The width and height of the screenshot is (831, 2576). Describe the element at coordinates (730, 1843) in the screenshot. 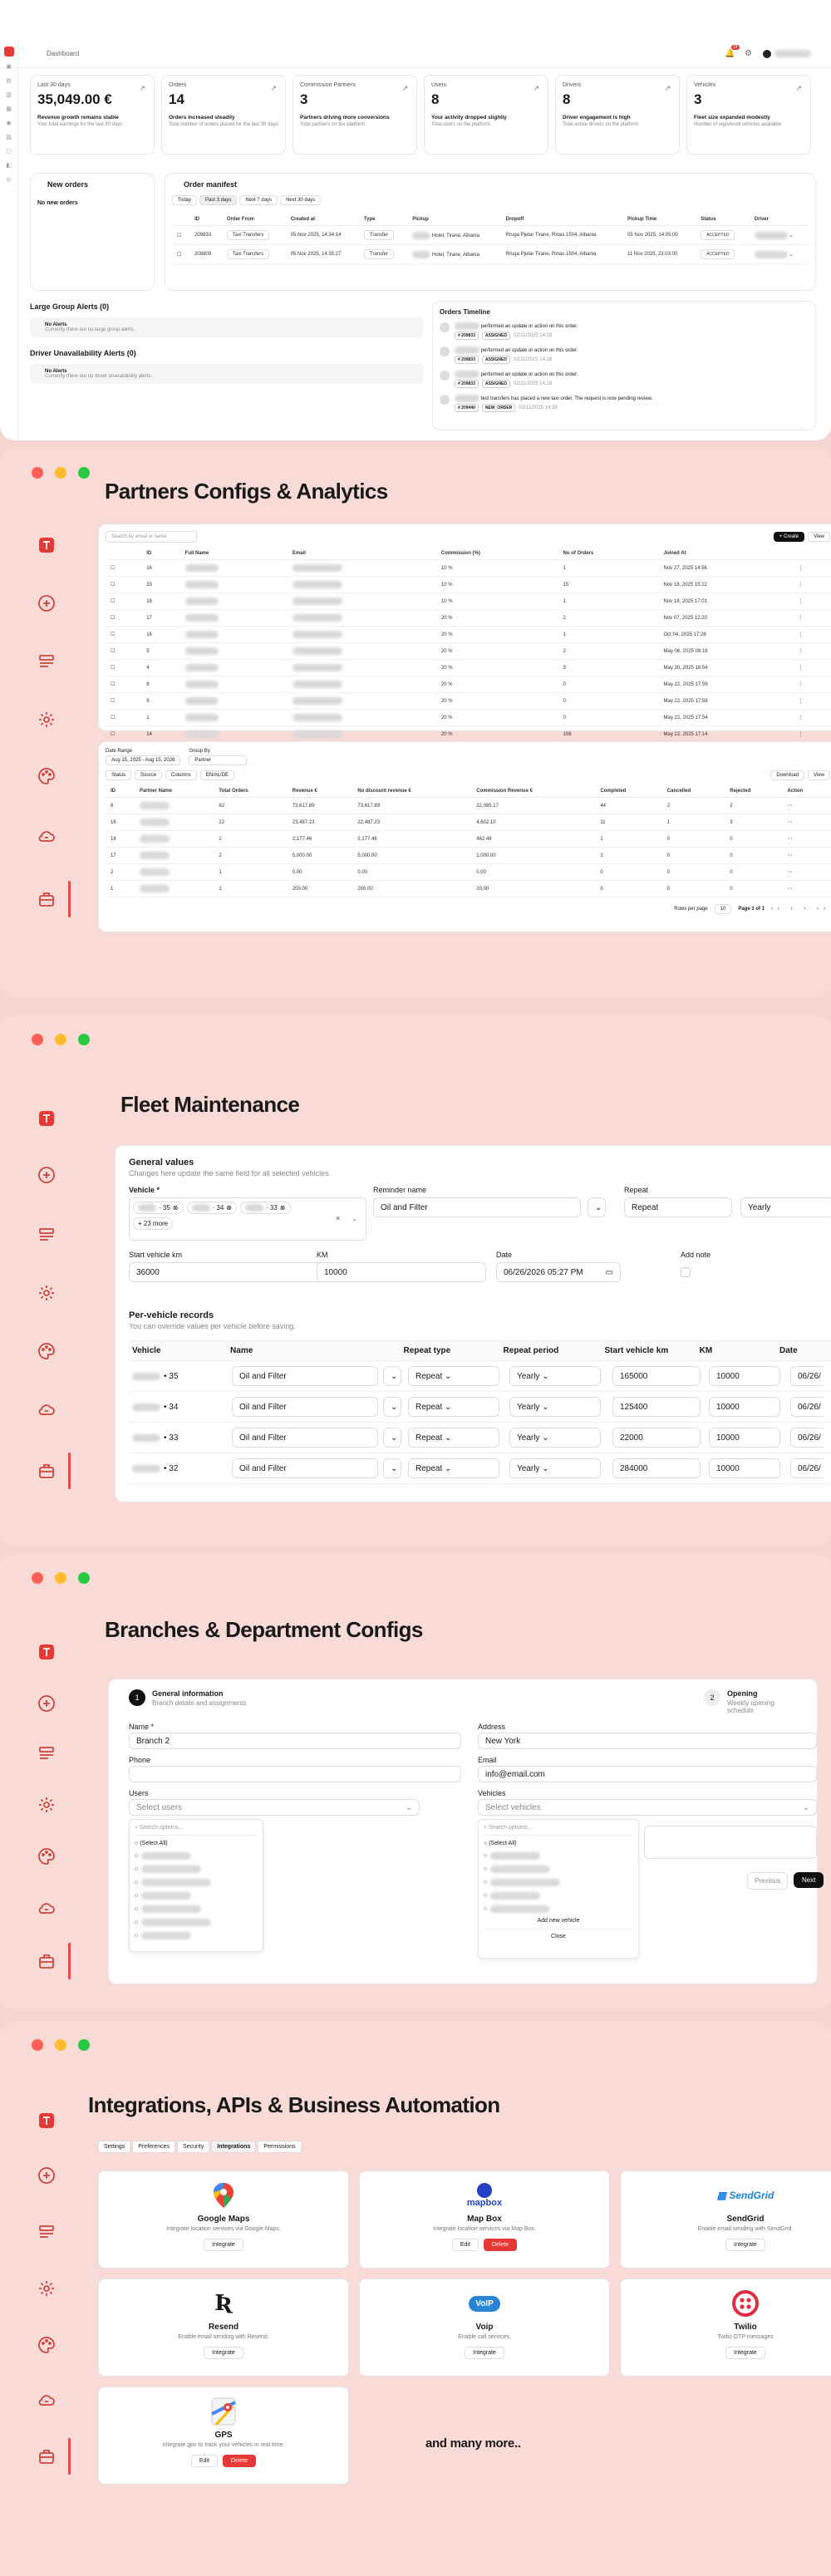

I see `textarea` at that location.